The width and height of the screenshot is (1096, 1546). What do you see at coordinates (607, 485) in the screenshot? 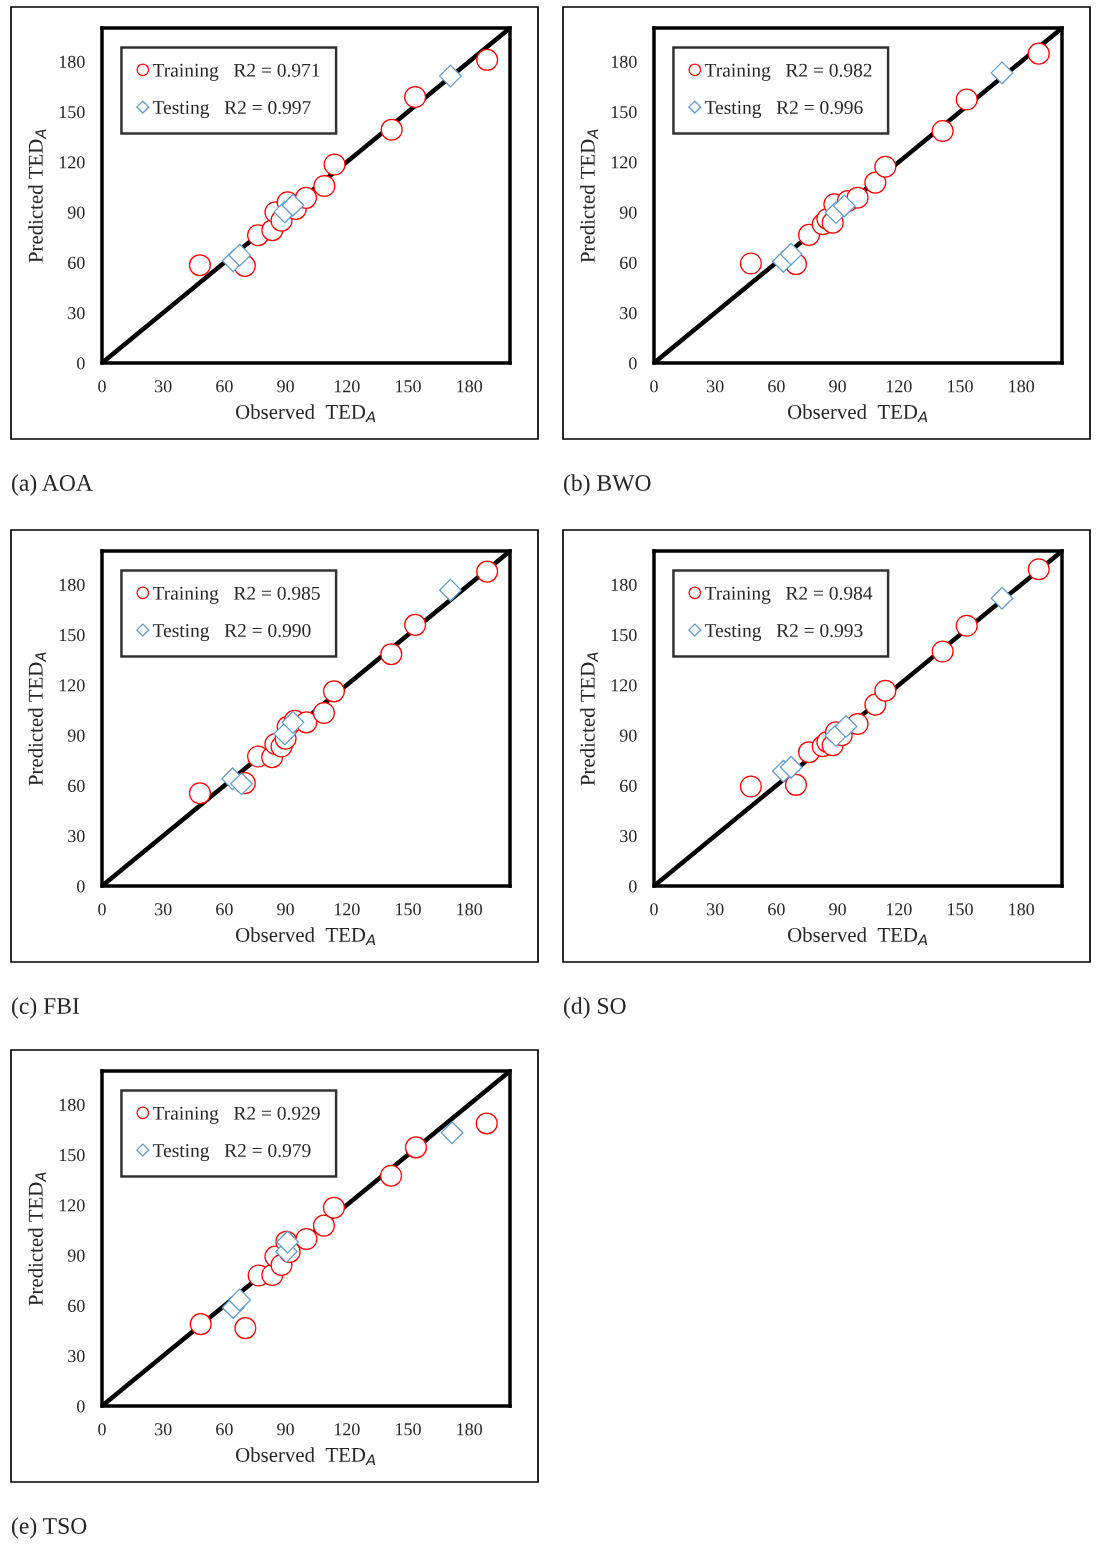
I see `text: (b) BWO` at bounding box center [607, 485].